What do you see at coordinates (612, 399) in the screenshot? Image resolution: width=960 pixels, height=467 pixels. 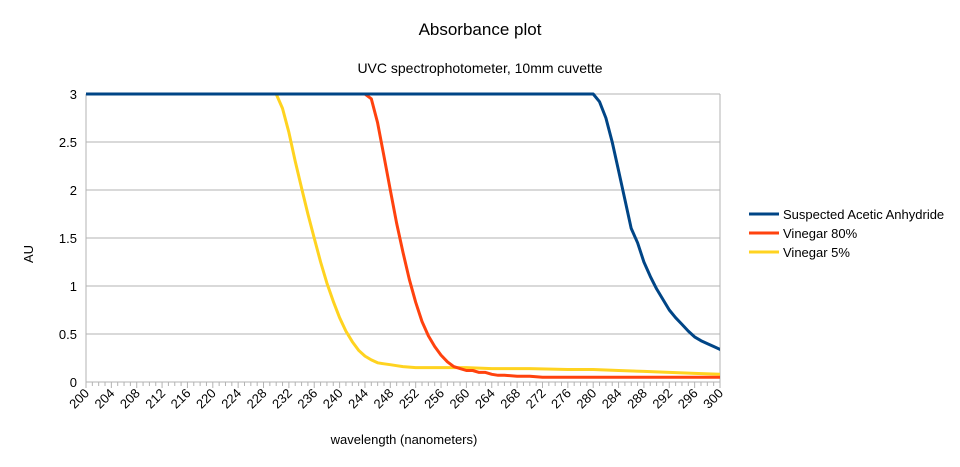 I see `x-tick-label: 284` at bounding box center [612, 399].